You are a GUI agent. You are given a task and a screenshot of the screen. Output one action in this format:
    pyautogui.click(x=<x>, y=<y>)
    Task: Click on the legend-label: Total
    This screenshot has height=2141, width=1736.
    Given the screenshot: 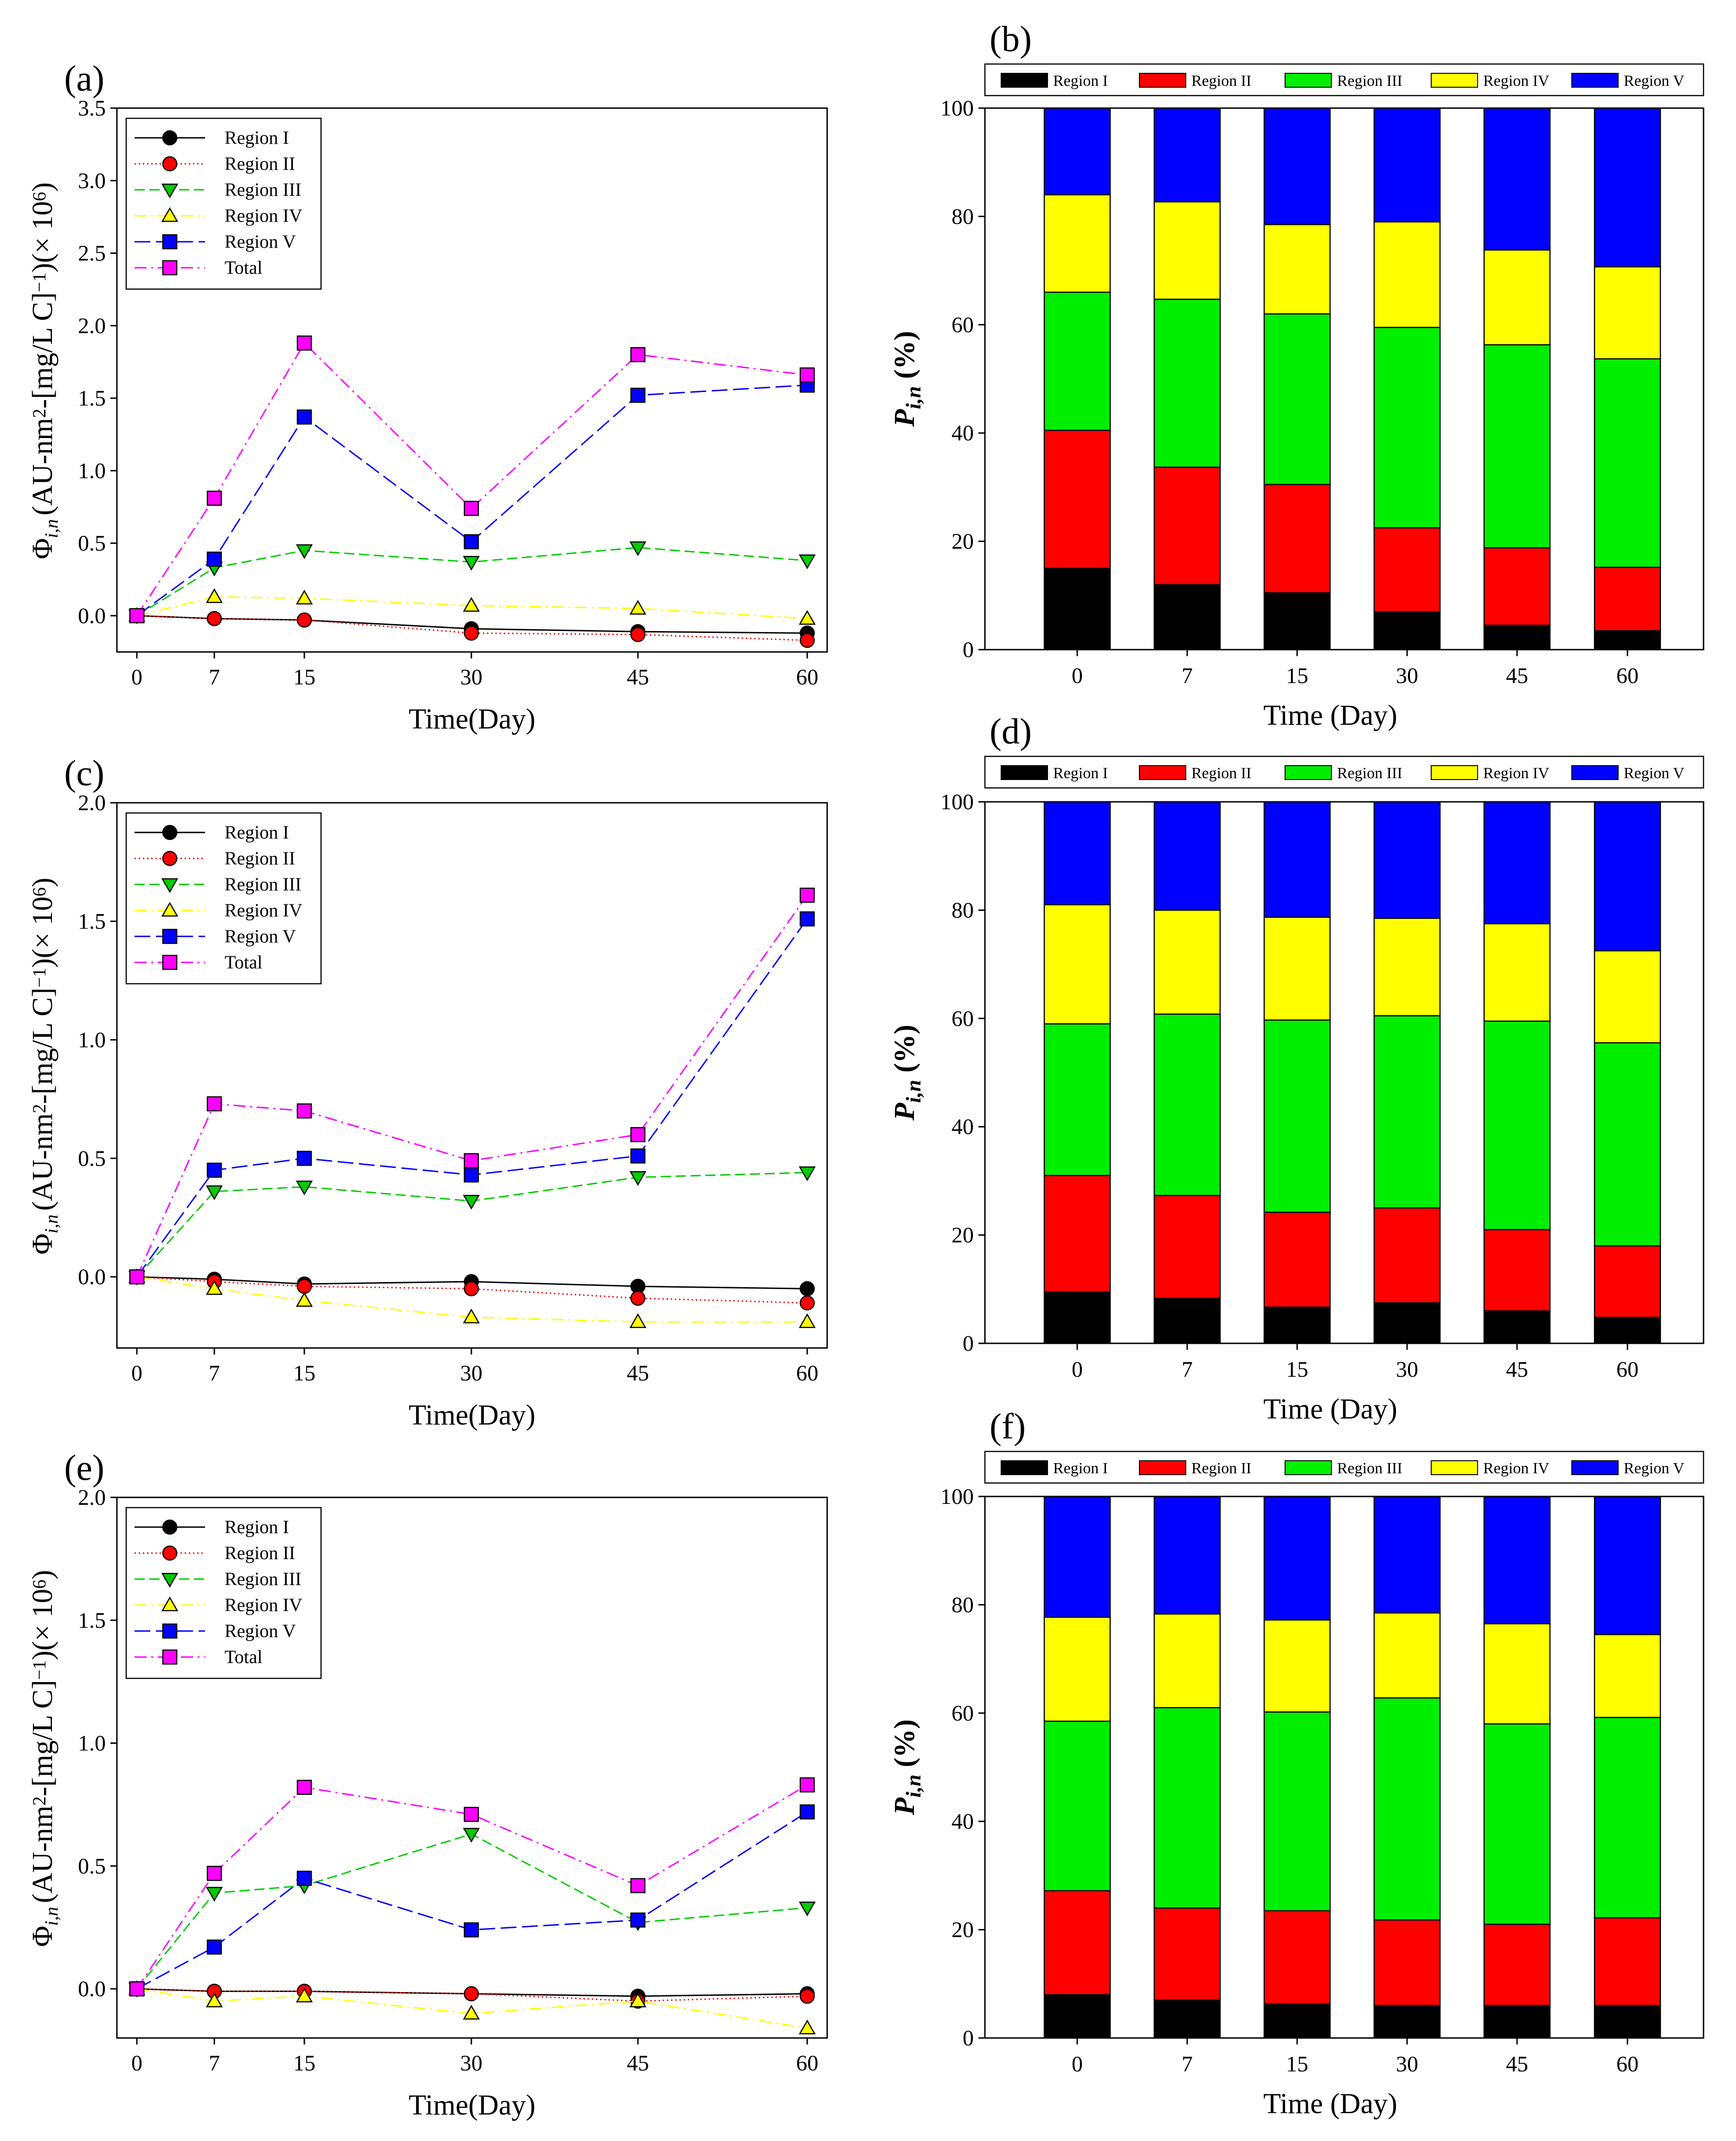 What is the action you would take?
    pyautogui.click(x=244, y=1656)
    